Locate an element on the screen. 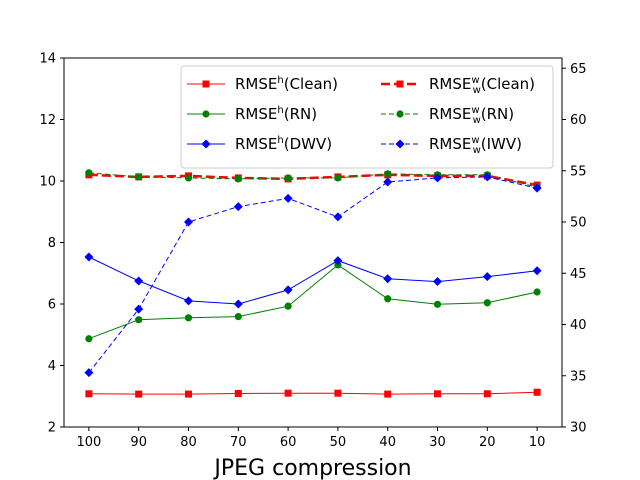  right-tick-label-65: 65 is located at coordinates (578, 69).